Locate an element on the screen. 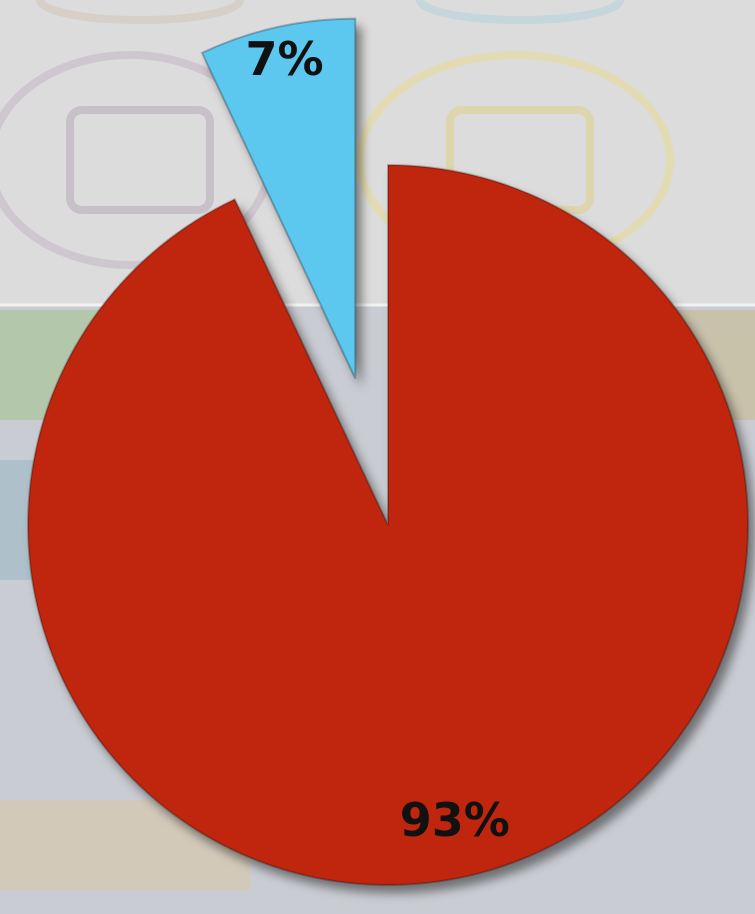 The height and width of the screenshot is (914, 755). pie-slice is located at coordinates (278, 198).